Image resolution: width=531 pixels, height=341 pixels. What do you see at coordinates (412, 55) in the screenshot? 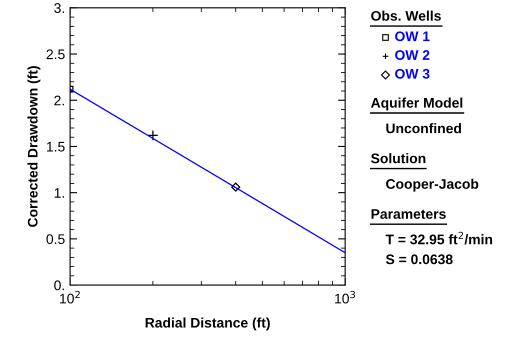
I see `legend-label: OW 2` at bounding box center [412, 55].